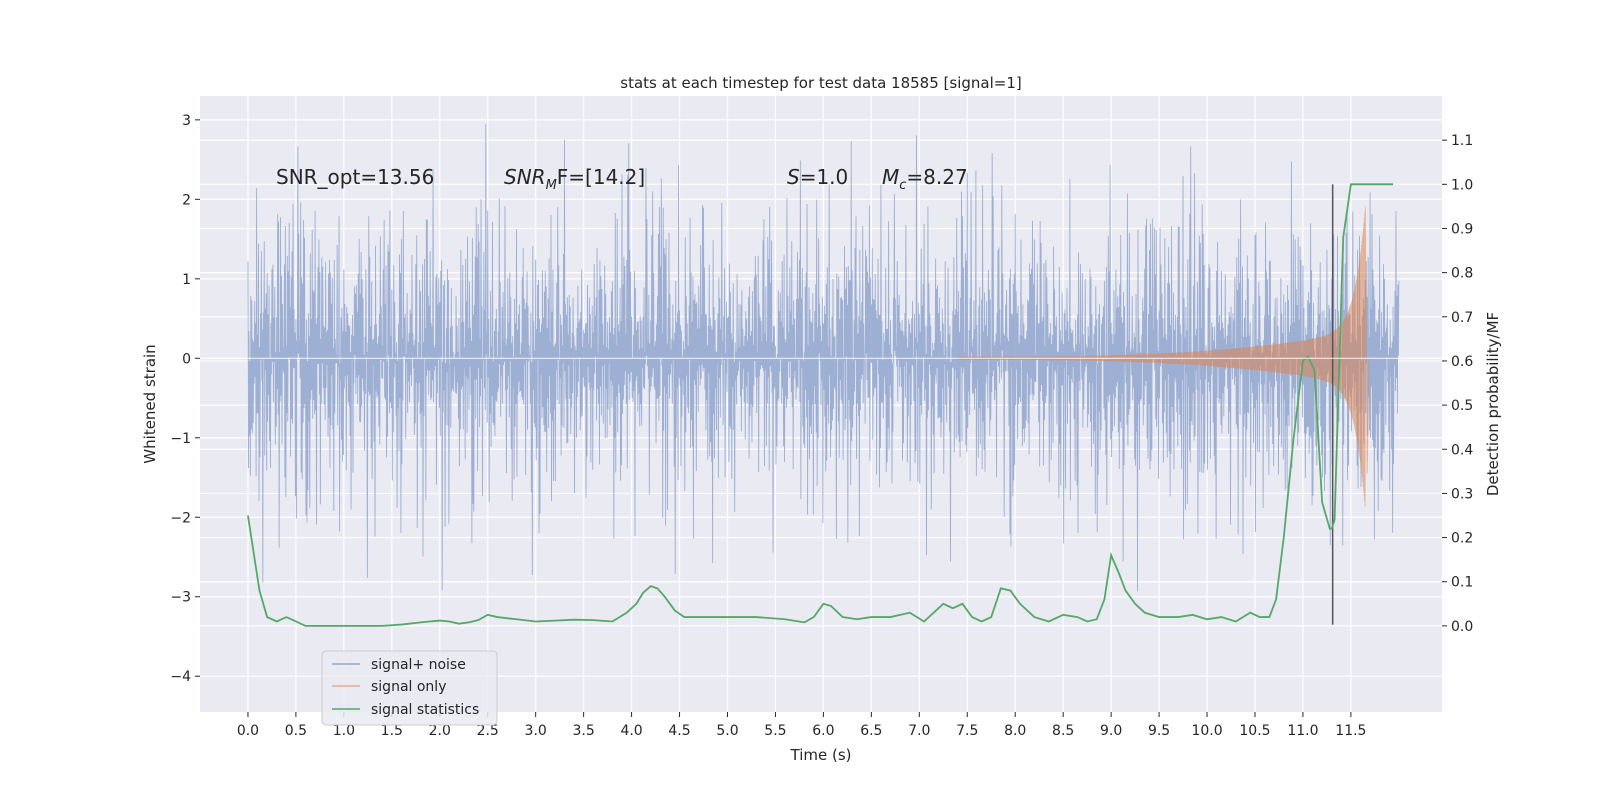  I want to click on legend-label-stats: signal statistics, so click(425, 710).